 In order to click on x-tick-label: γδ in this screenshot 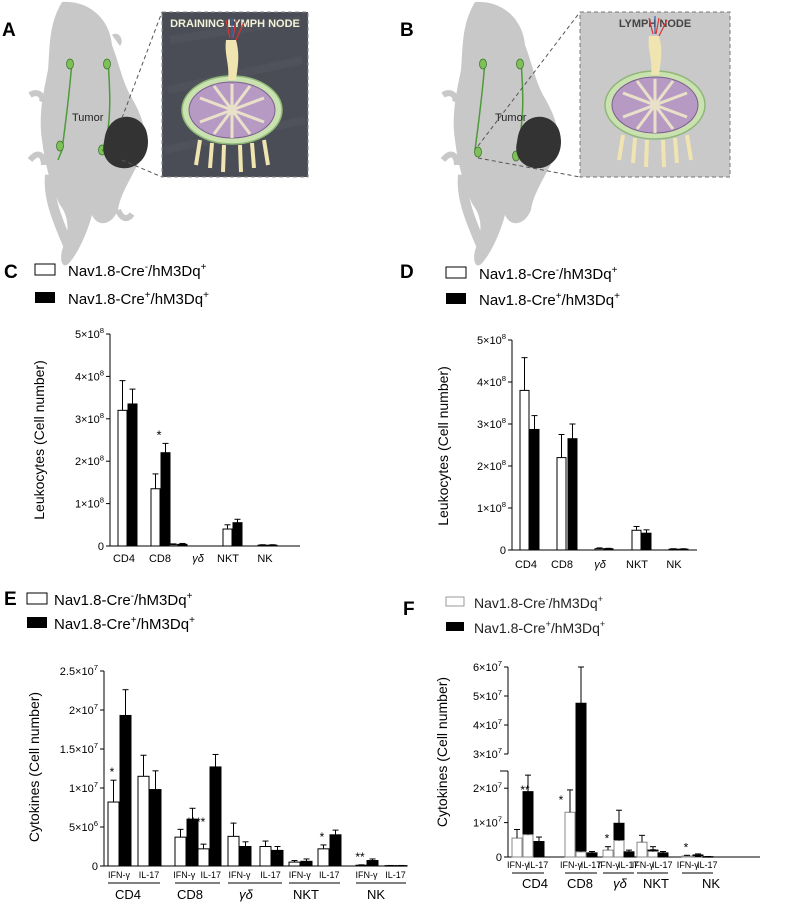, I will do `click(600, 565)`.